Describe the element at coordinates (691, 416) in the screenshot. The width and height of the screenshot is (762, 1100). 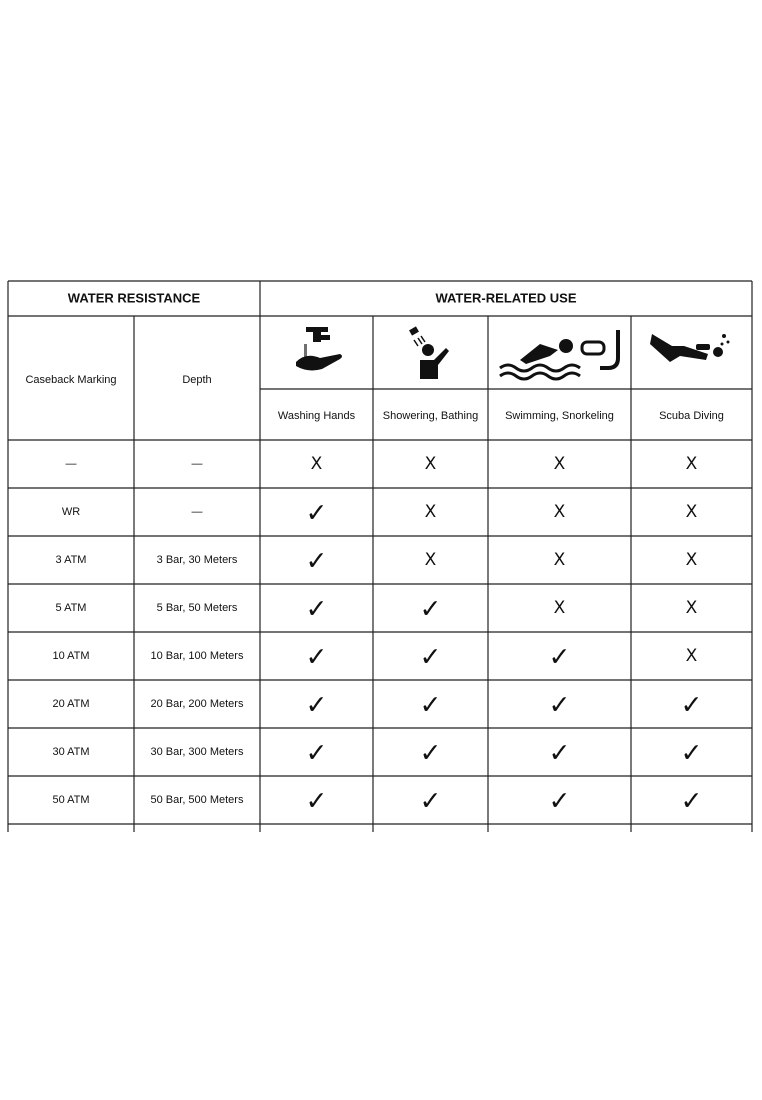
I see `column-header: Scuba Diving` at that location.